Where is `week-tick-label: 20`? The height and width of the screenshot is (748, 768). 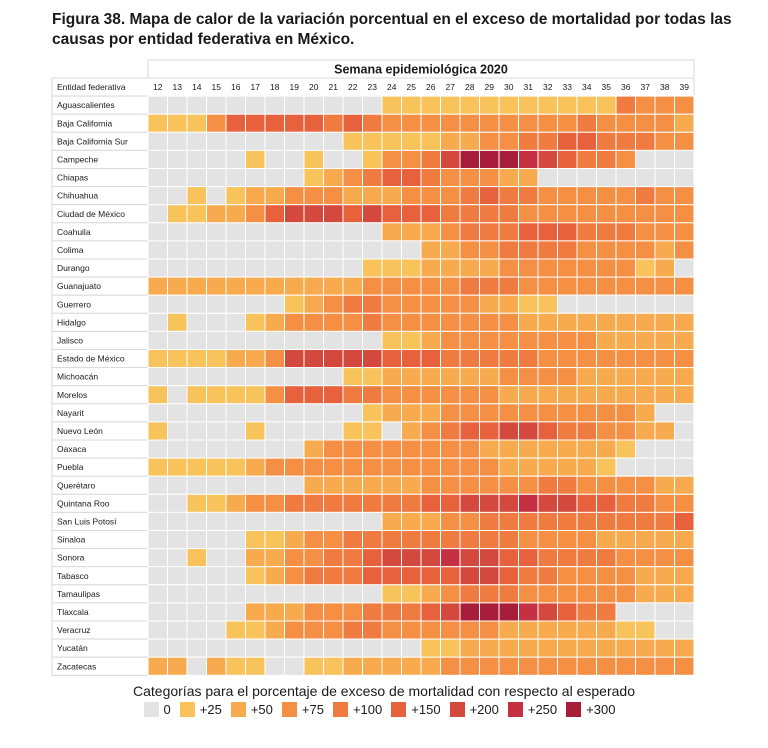 week-tick-label: 20 is located at coordinates (314, 87).